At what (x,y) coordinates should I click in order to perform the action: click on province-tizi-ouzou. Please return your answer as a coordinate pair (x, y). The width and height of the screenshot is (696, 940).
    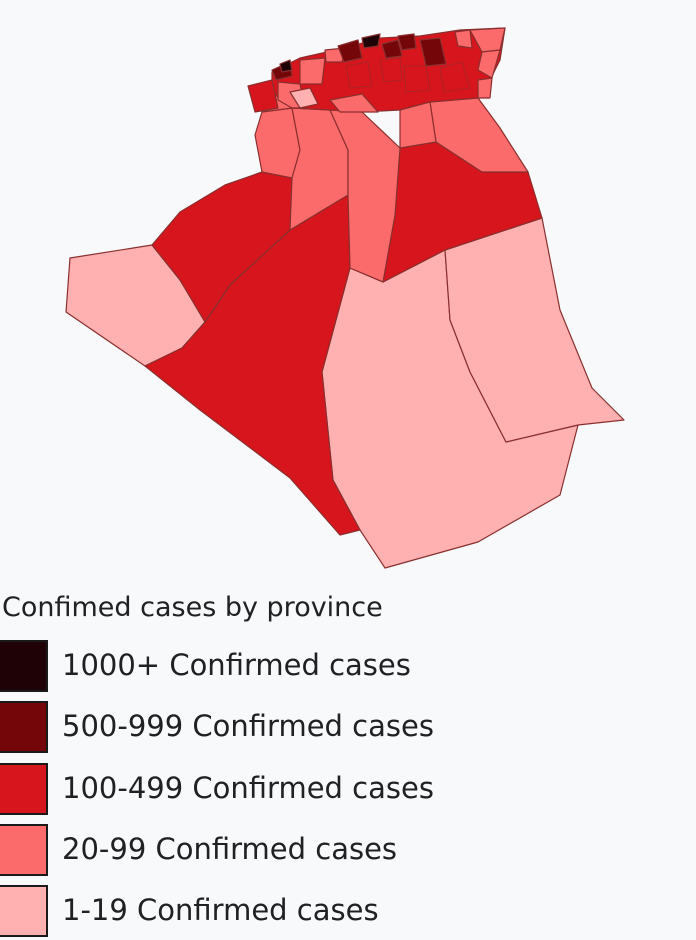
    Looking at the image, I should click on (407, 42).